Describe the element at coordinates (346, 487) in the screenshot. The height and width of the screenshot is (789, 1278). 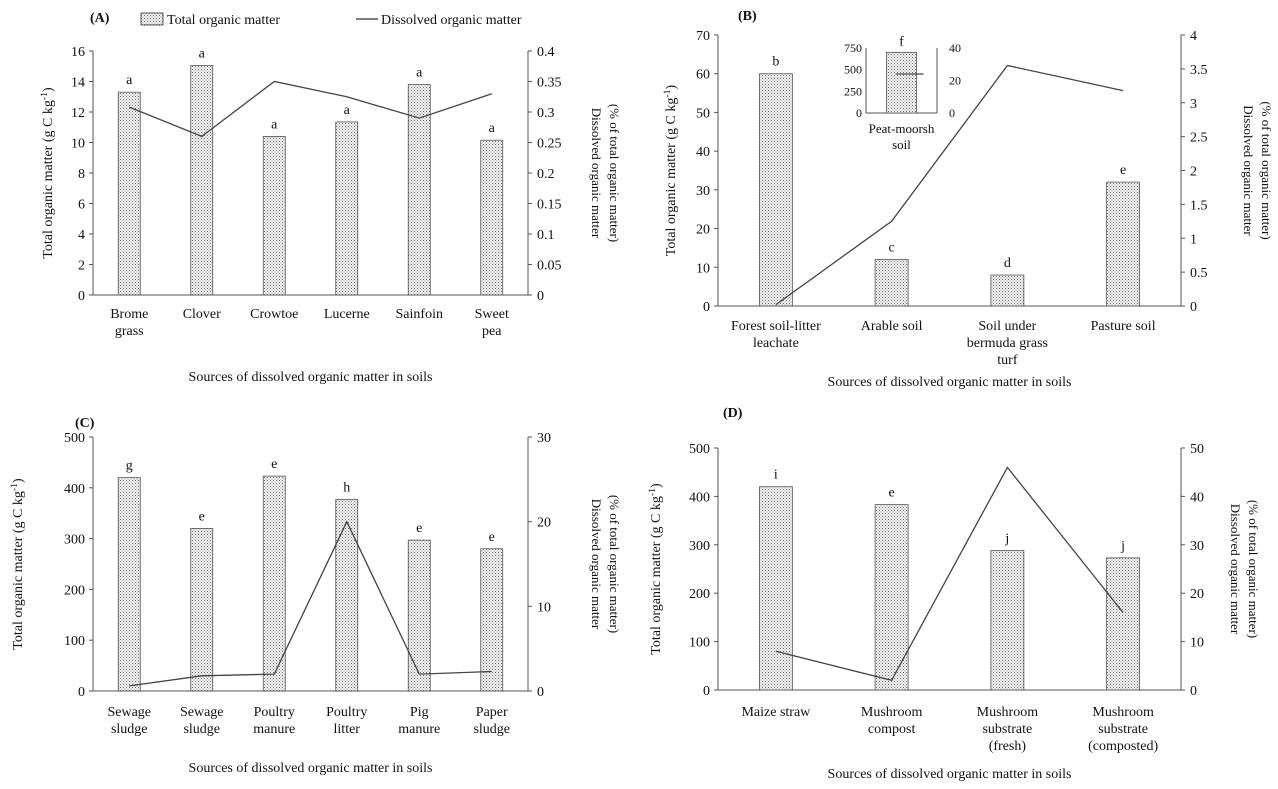
I see `bar-letter-label: h` at that location.